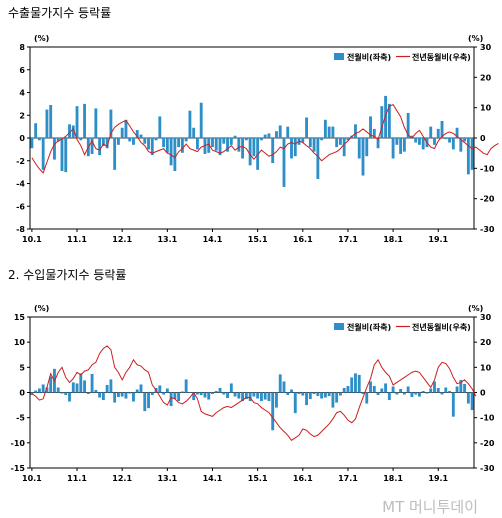  I want to click on left-tick-label: -2, so click(20, 161).